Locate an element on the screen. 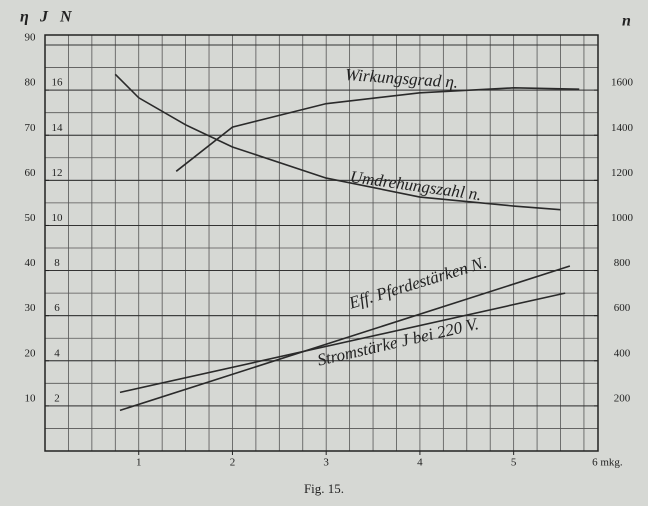 This screenshot has width=648, height=506. x-tick-label: 6 mkg. is located at coordinates (607, 463).